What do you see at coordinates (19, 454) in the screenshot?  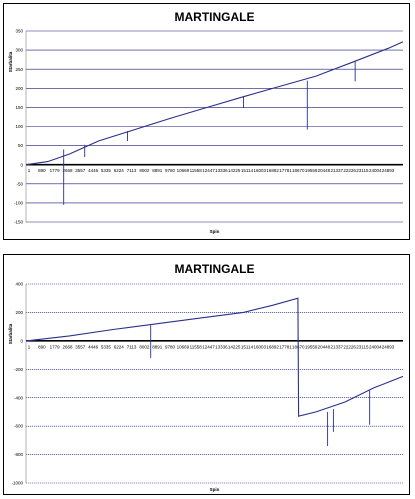 I see `y-tick-label: -800` at bounding box center [19, 454].